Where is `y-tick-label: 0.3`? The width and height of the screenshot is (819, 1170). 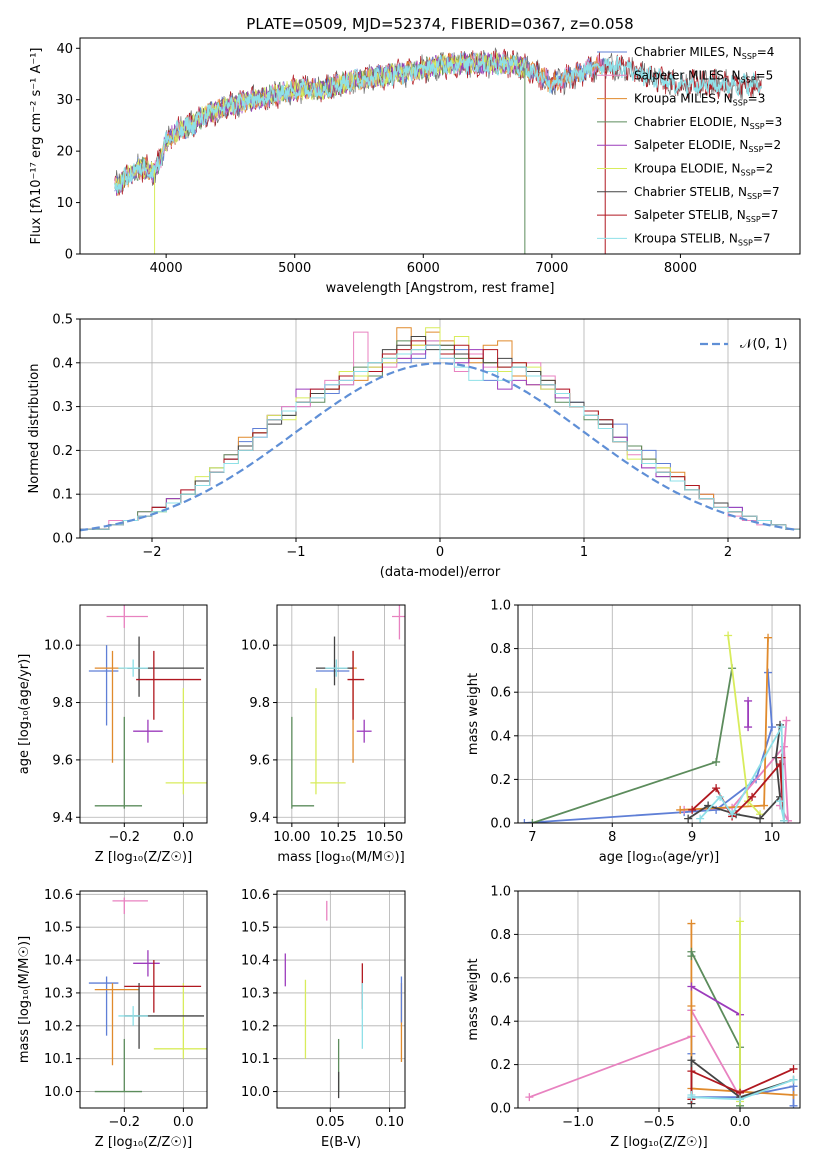 y-tick-label: 0.3 is located at coordinates (62, 407).